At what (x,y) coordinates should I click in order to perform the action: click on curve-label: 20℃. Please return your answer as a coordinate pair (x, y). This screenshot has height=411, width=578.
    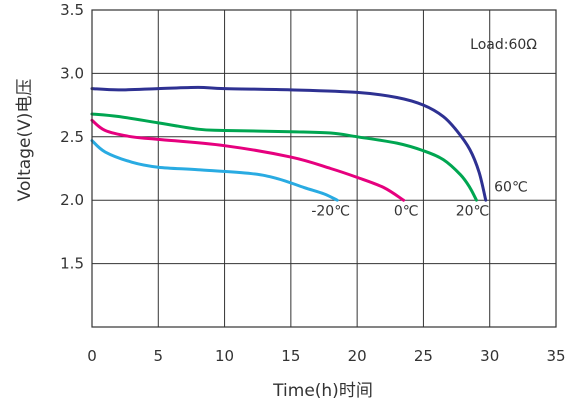
    Looking at the image, I should click on (473, 211).